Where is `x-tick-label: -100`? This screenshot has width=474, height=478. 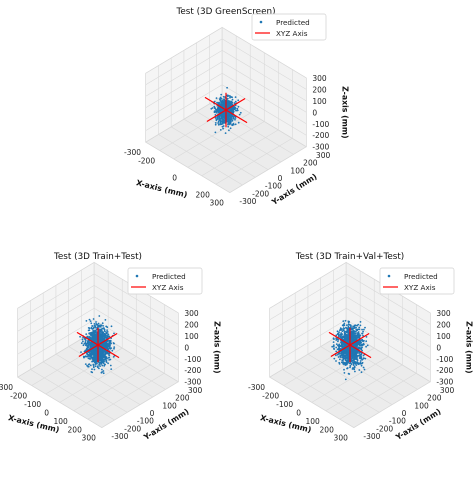
x-tick-label: -100 is located at coordinates (284, 404).